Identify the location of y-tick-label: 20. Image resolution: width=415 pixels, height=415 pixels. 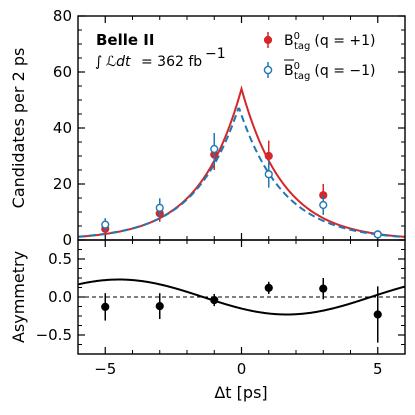
(62, 184).